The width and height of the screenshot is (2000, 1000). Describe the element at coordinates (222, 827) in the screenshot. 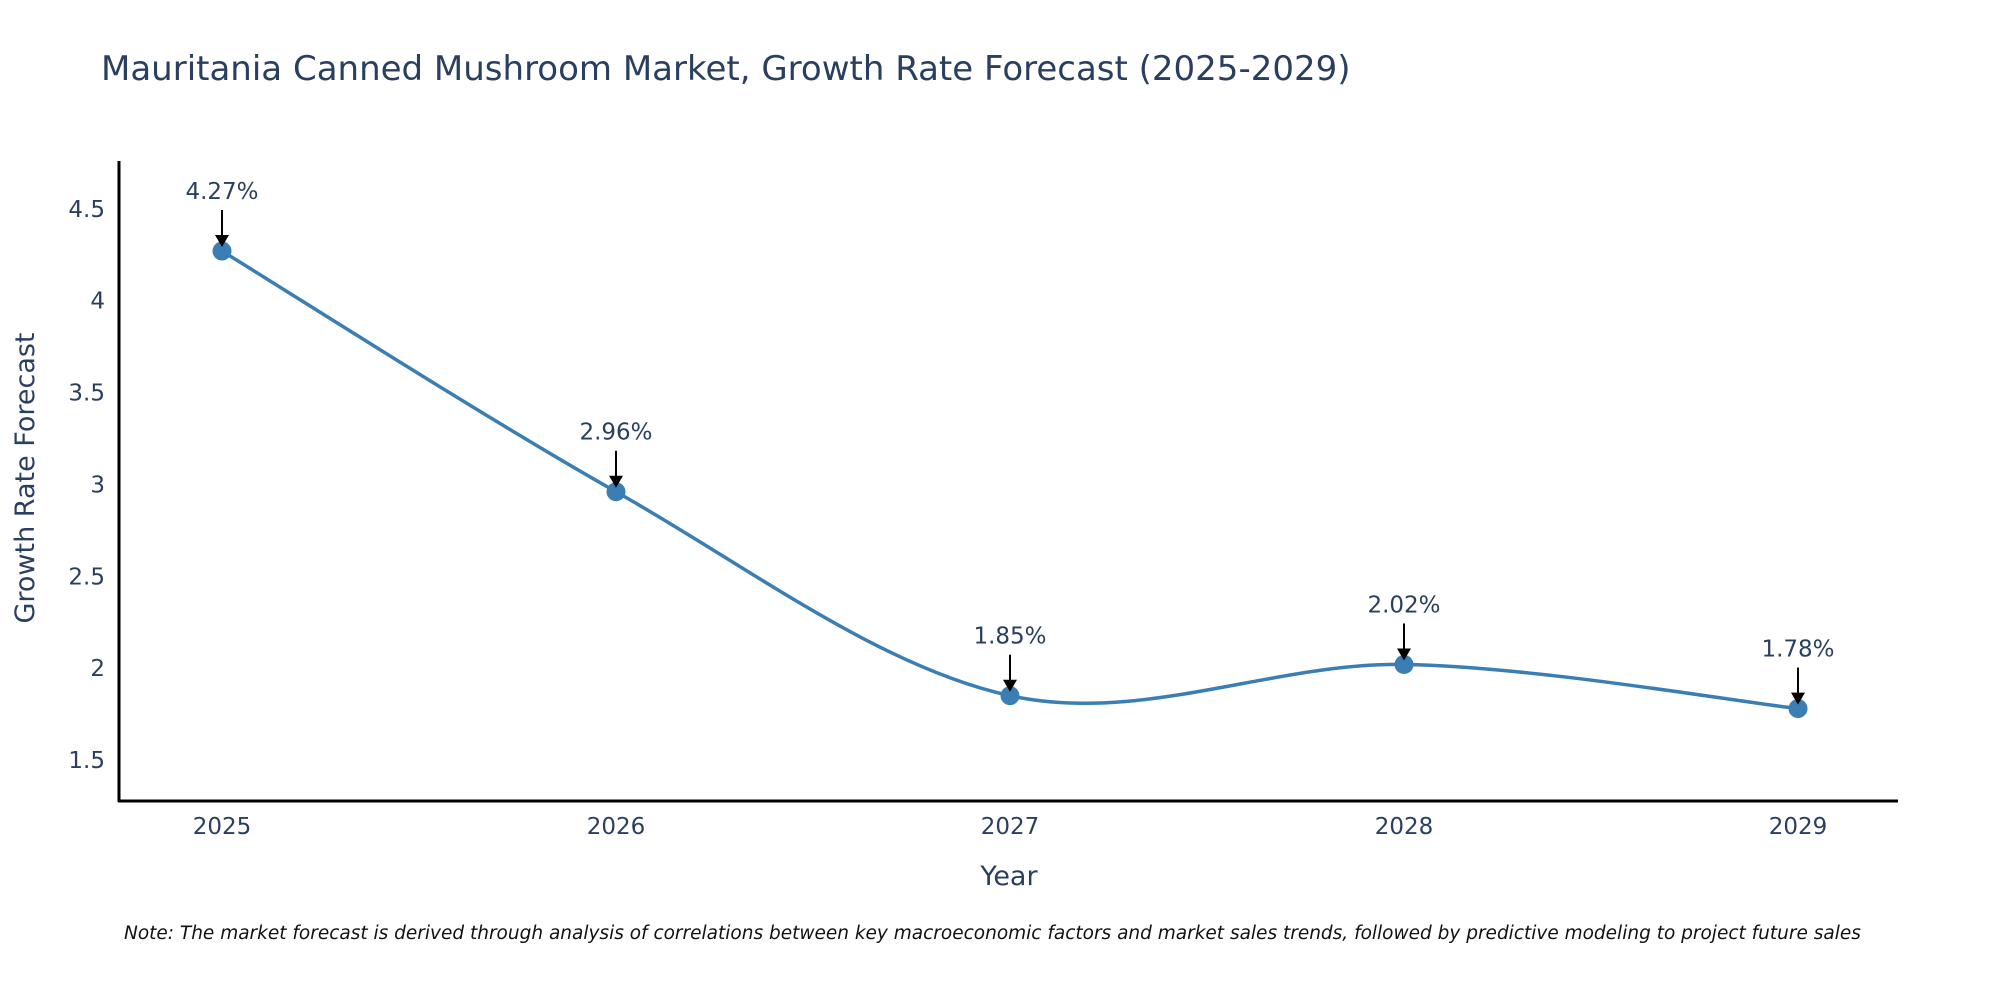

I see `x-tick-label: 2025` at that location.